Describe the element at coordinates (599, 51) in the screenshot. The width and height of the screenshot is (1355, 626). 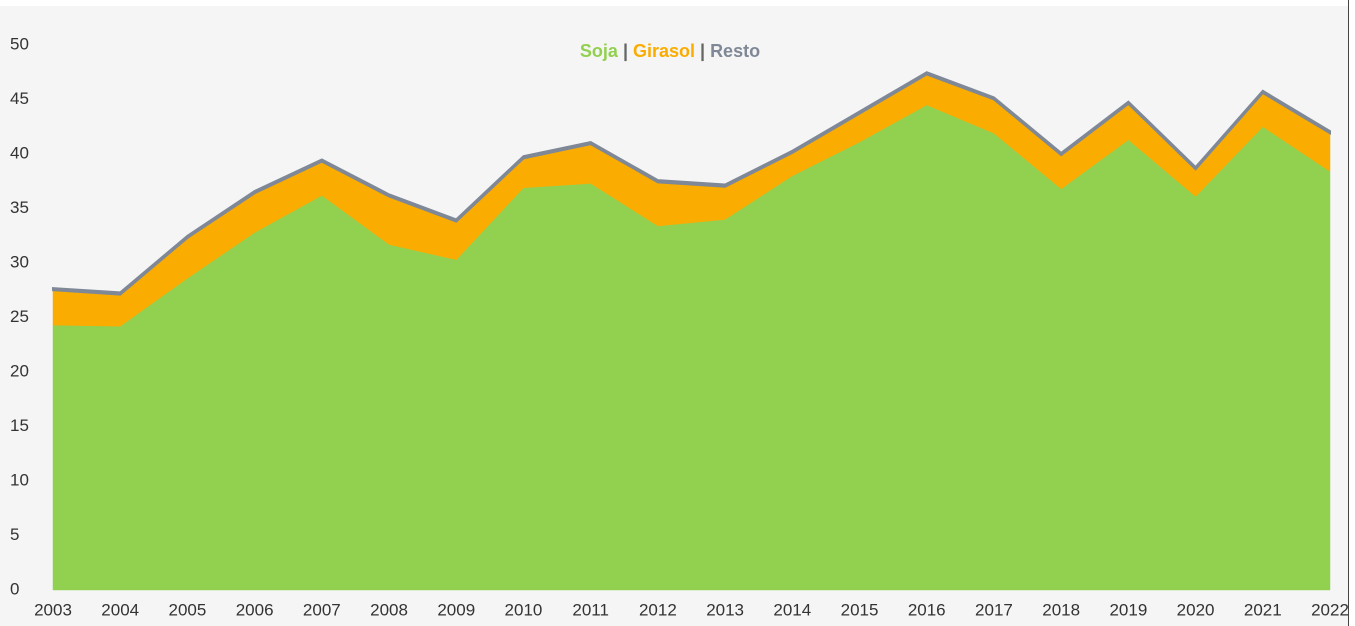
I see `legend-entry: Soja` at that location.